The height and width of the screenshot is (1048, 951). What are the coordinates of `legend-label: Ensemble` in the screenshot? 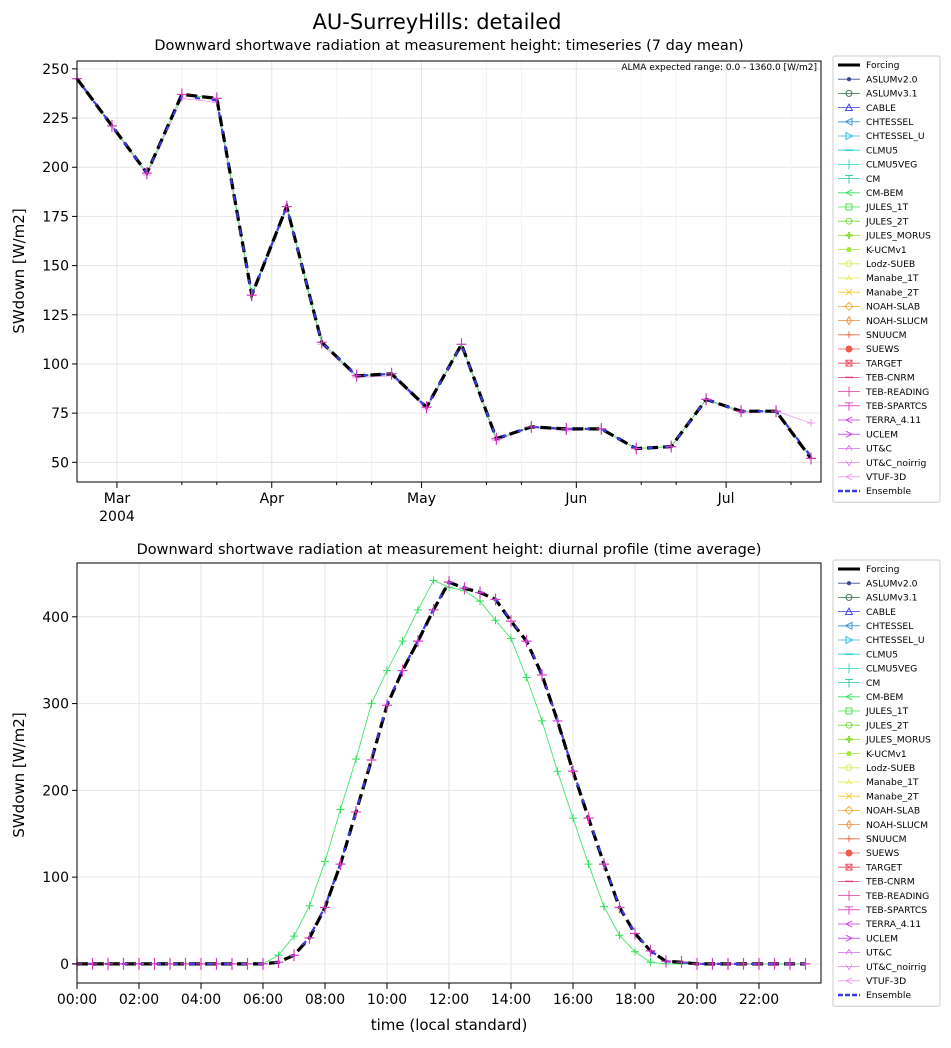 It's located at (888, 995).